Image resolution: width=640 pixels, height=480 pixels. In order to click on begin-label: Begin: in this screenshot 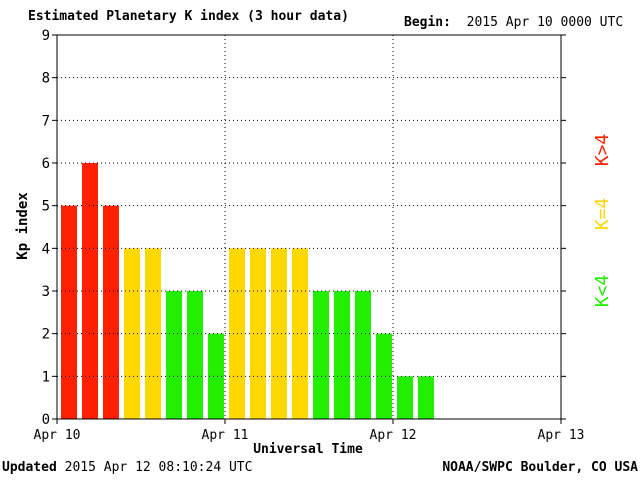, I will do `click(427, 22)`.